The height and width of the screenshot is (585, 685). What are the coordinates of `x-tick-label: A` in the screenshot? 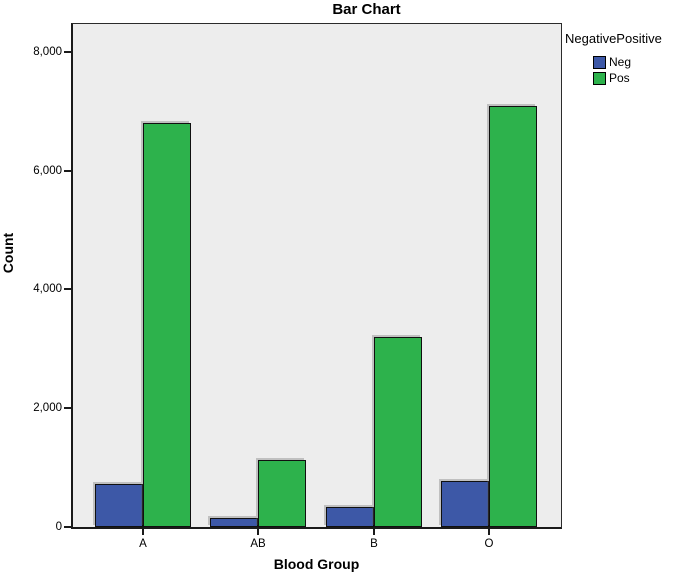 It's located at (143, 544).